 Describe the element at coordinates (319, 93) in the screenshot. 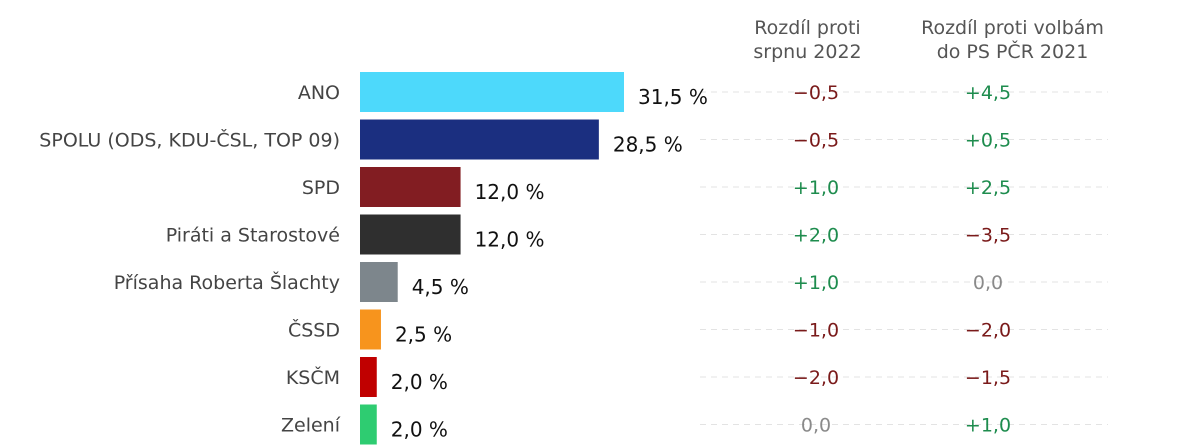

I see `category-label: ANO` at that location.